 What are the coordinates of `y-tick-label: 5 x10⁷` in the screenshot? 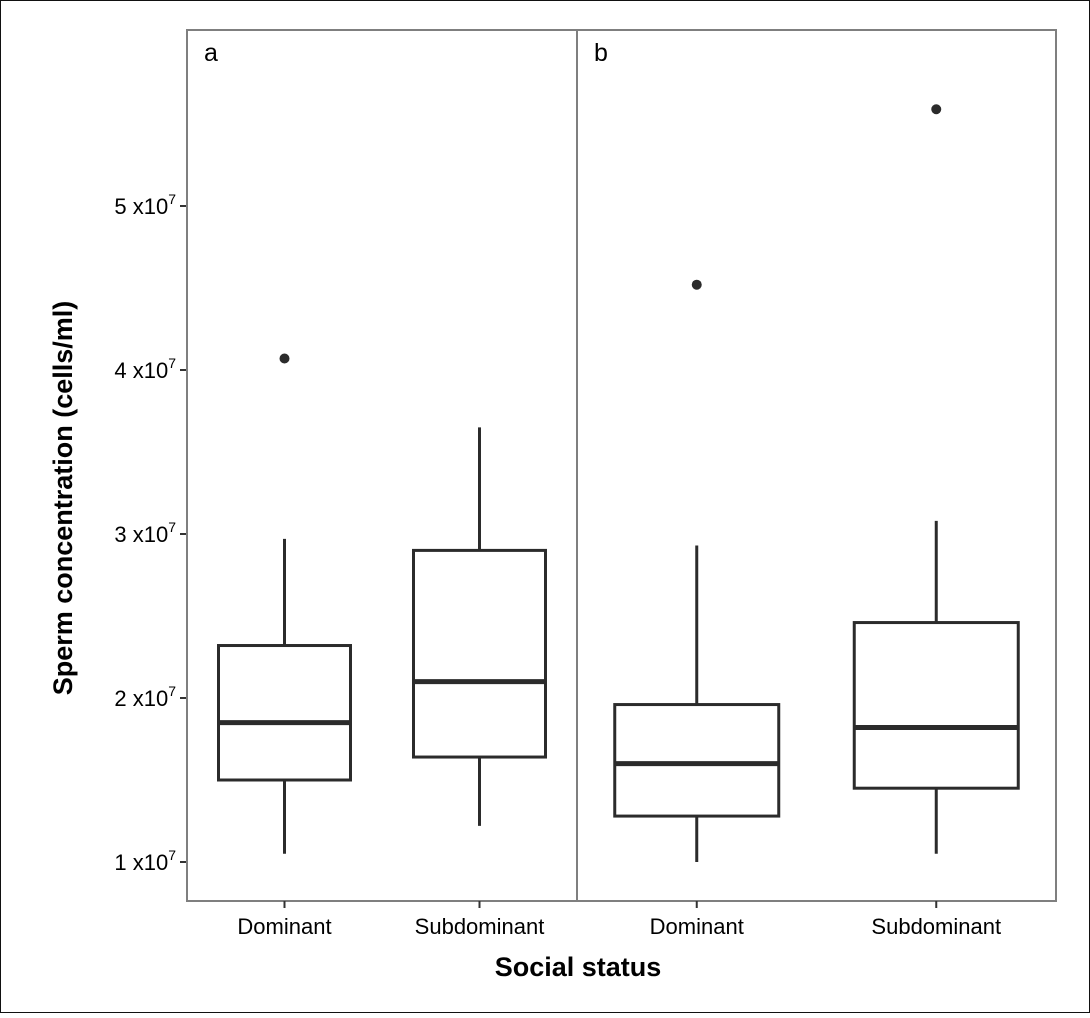 It's located at (145, 205).